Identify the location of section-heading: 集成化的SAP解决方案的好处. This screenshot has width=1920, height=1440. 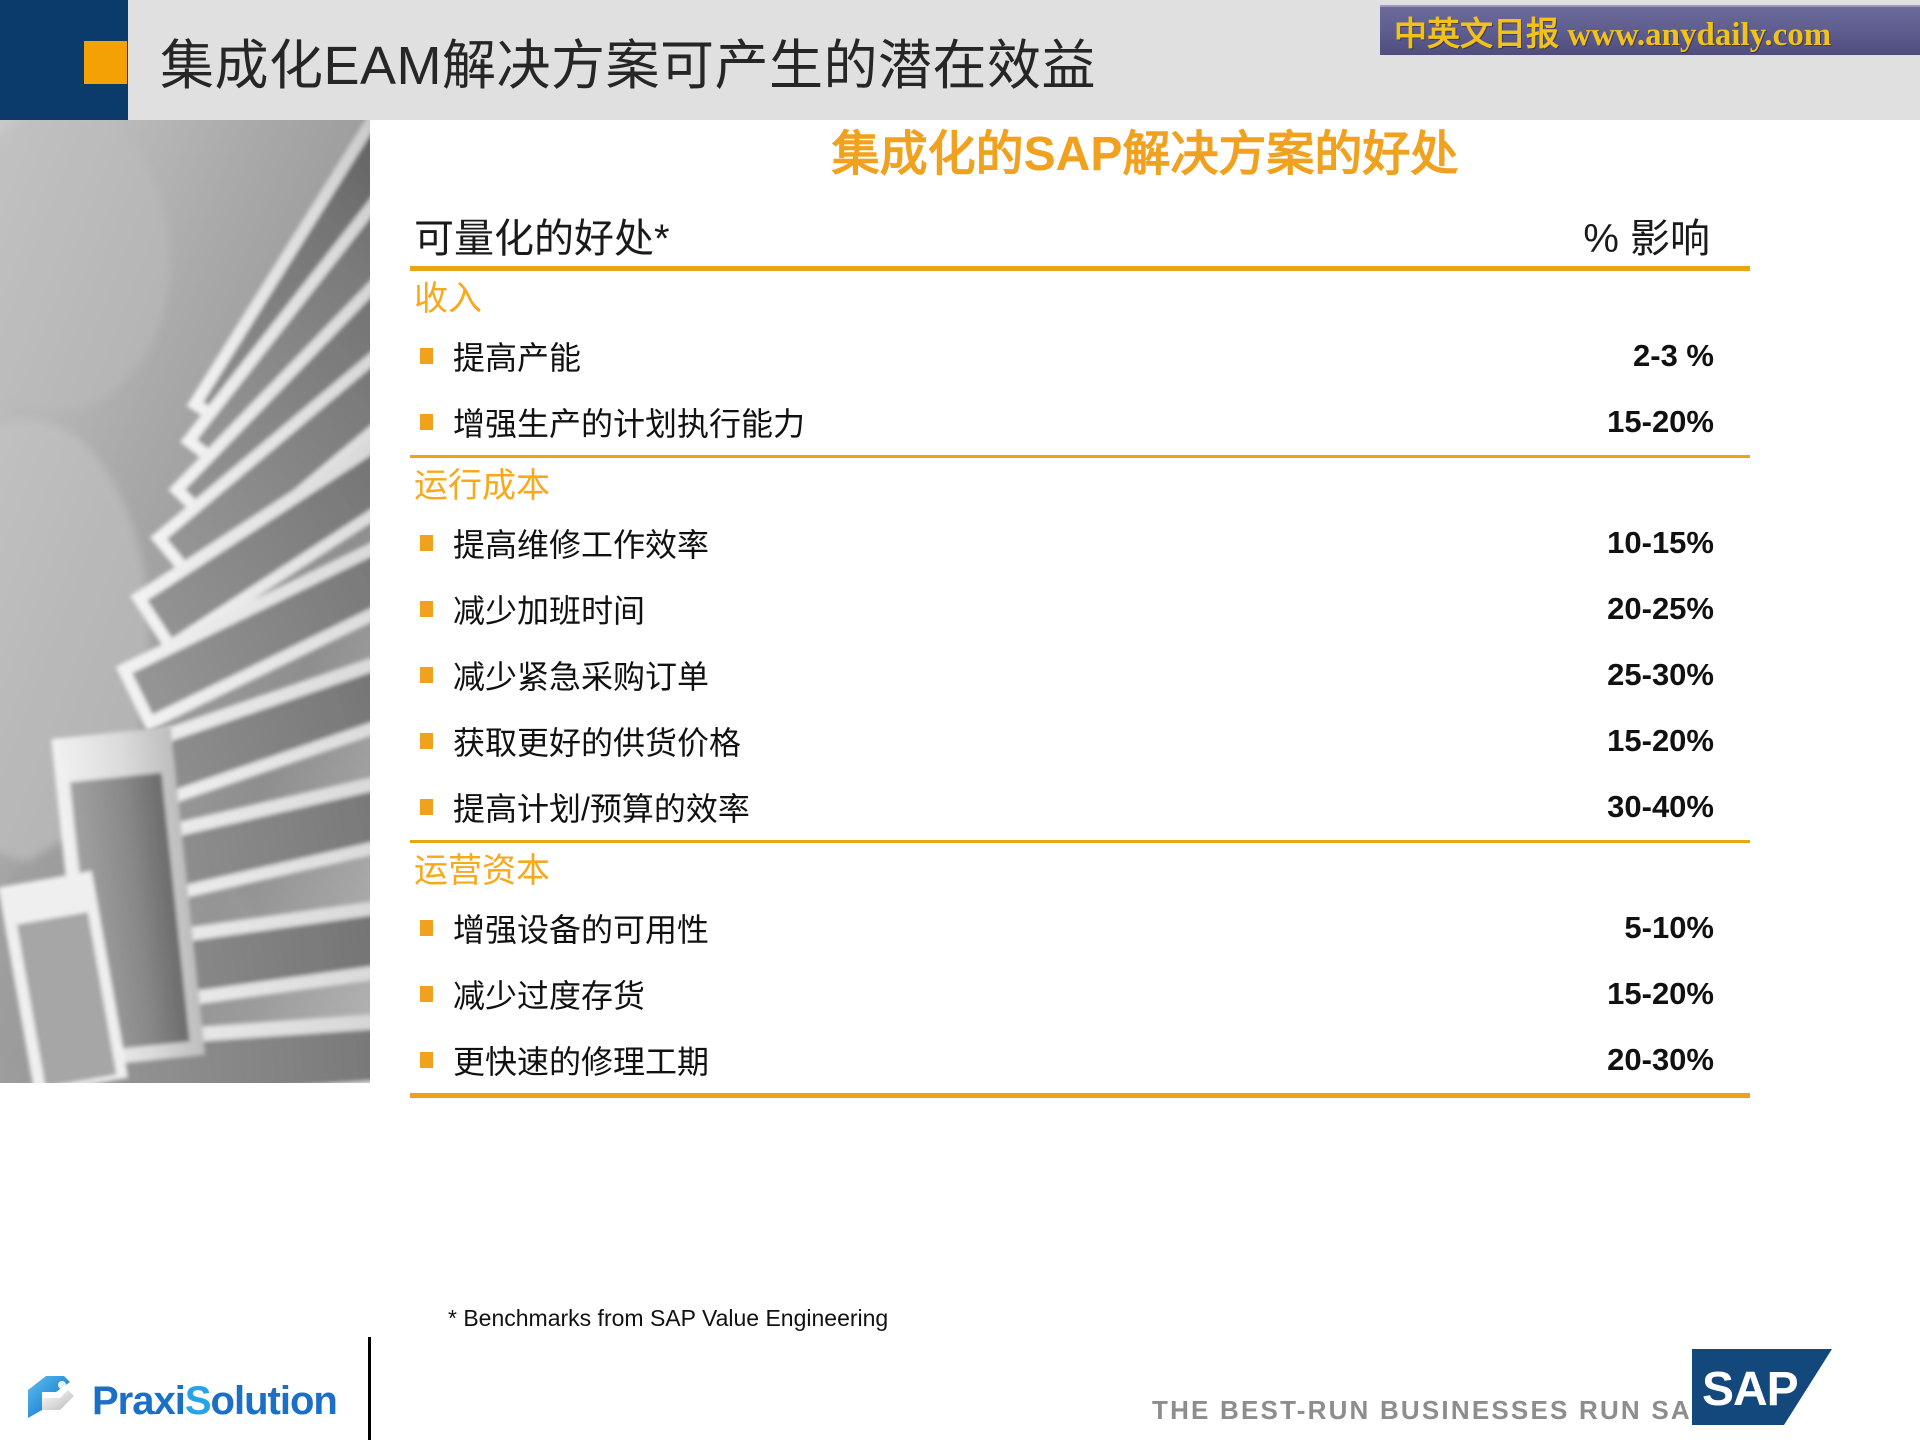
(1145, 155).